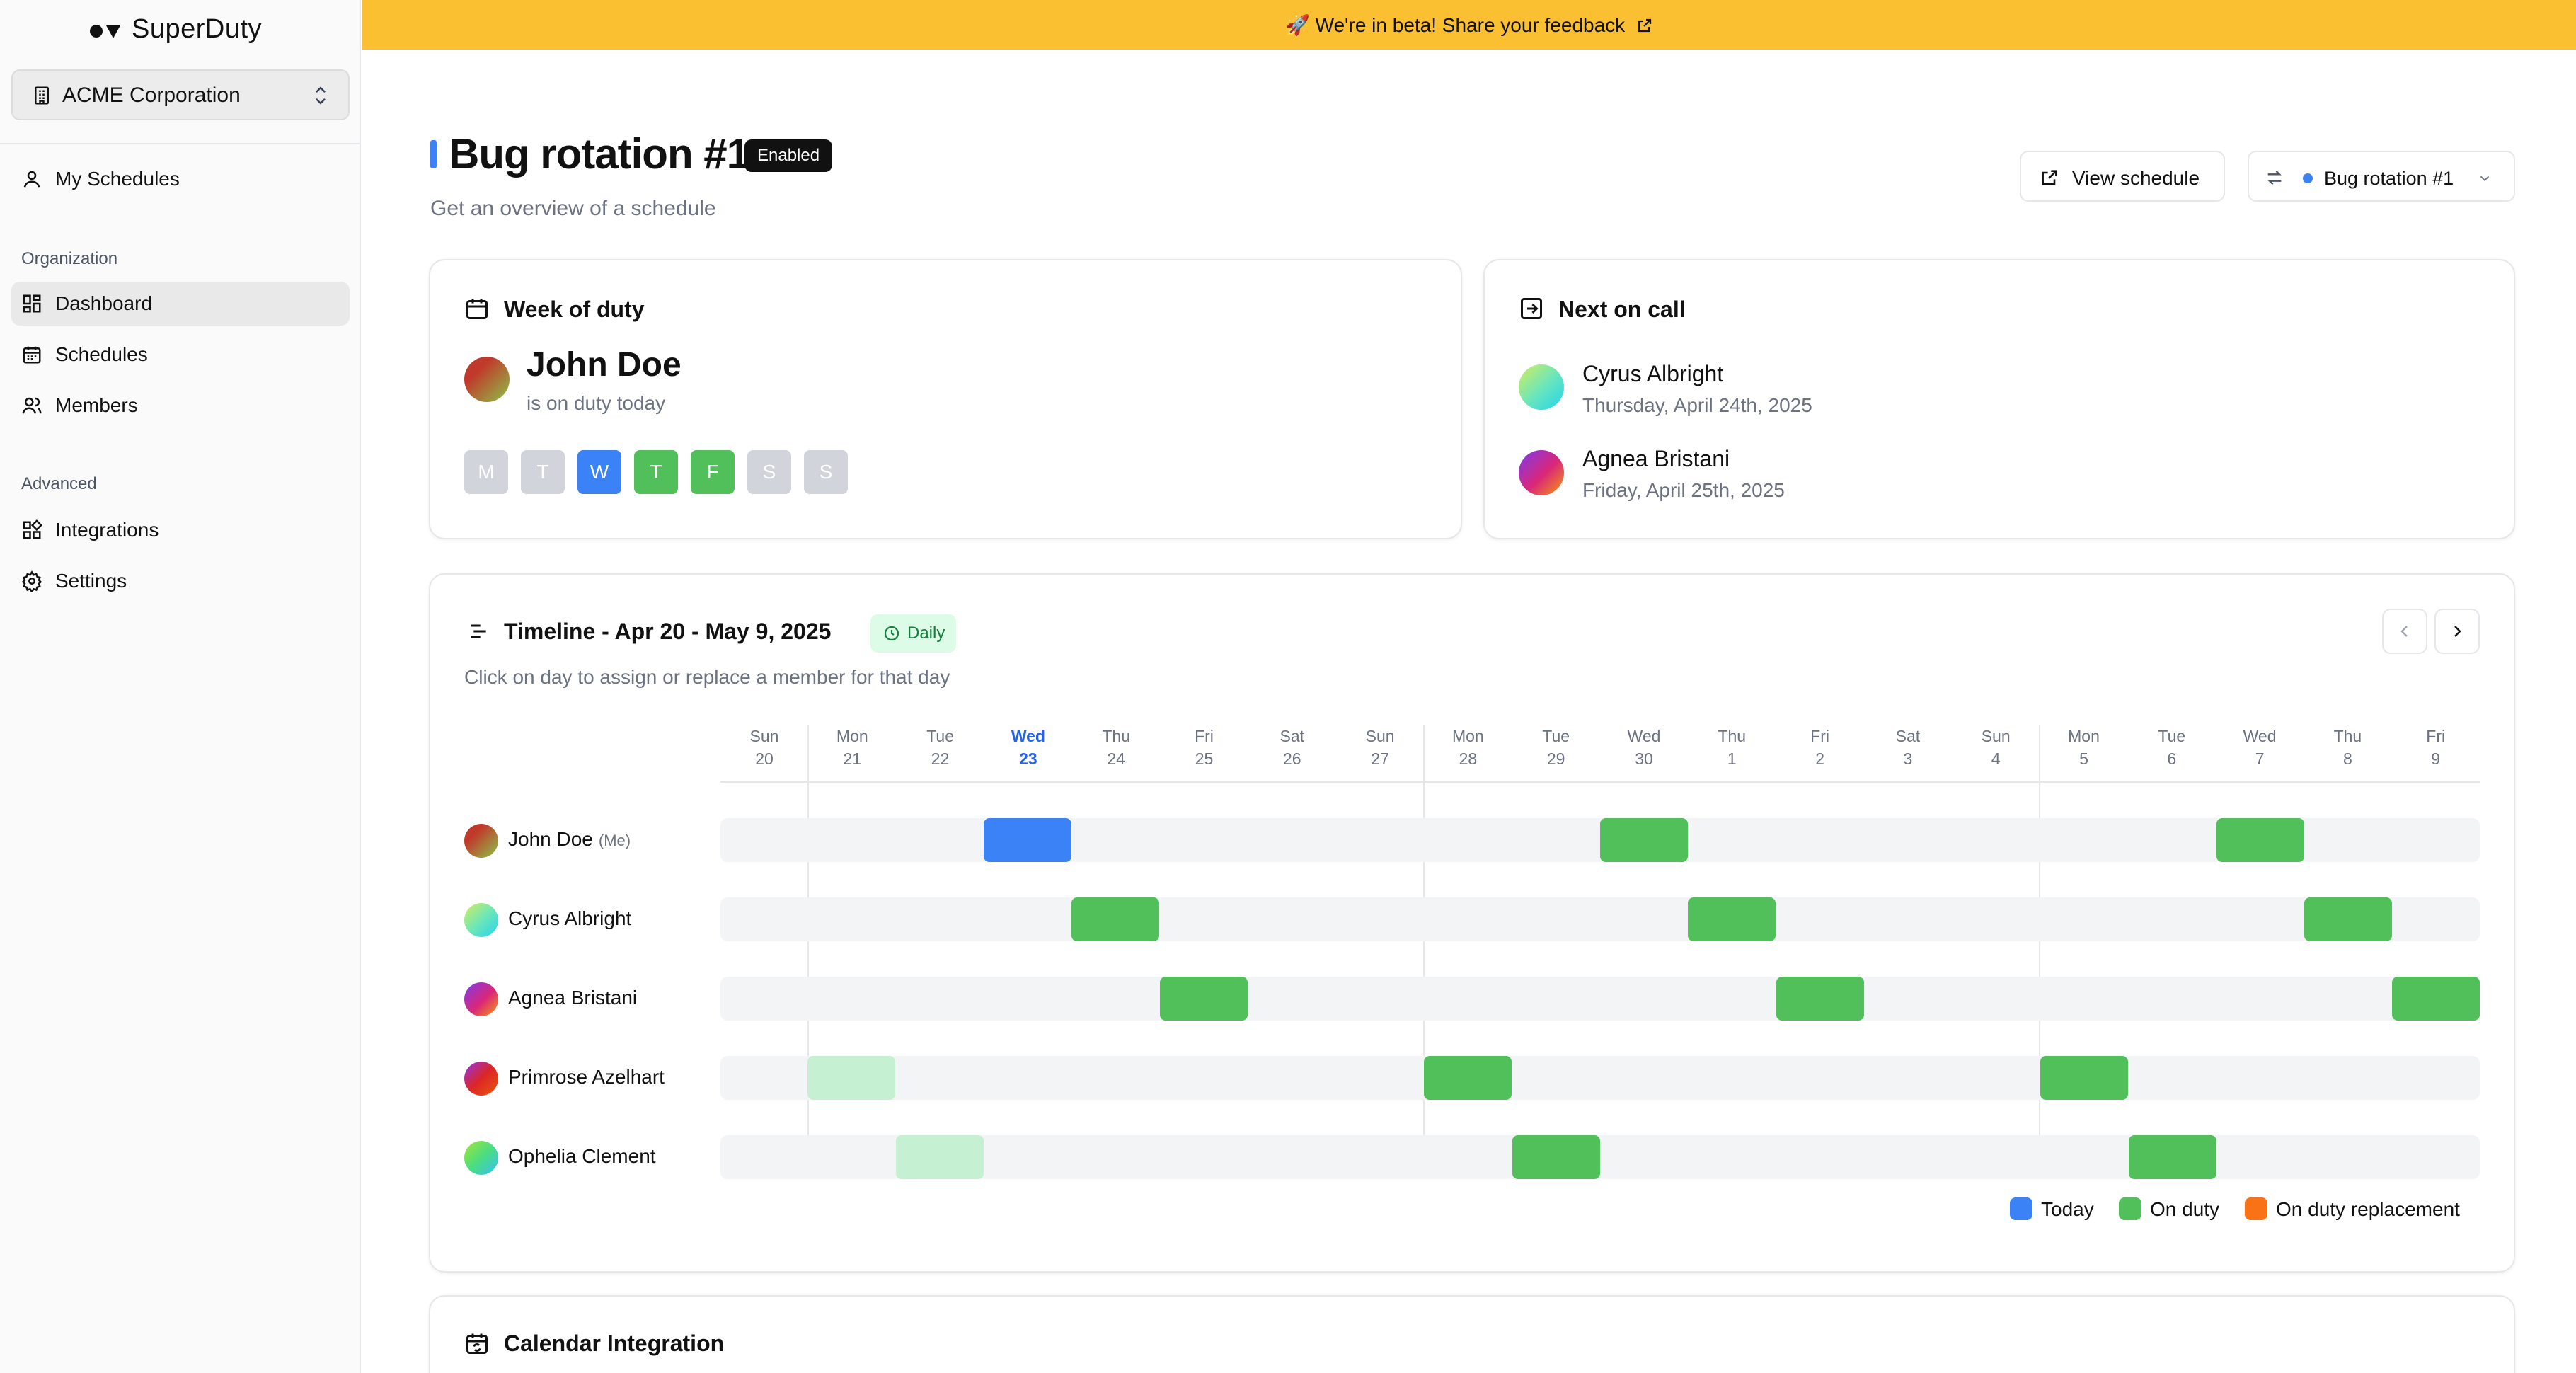  I want to click on column-date-label: 5, so click(2084, 759).